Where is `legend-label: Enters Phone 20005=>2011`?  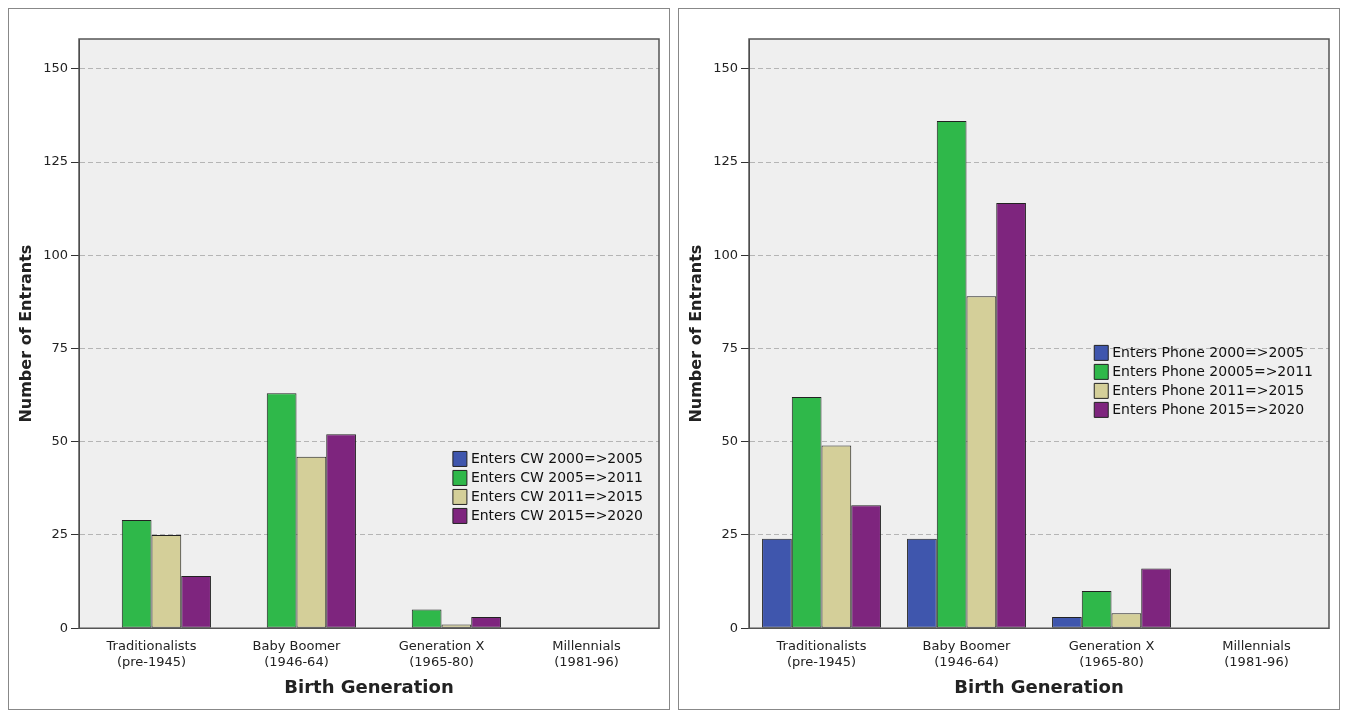 legend-label: Enters Phone 20005=>2011 is located at coordinates (1212, 371).